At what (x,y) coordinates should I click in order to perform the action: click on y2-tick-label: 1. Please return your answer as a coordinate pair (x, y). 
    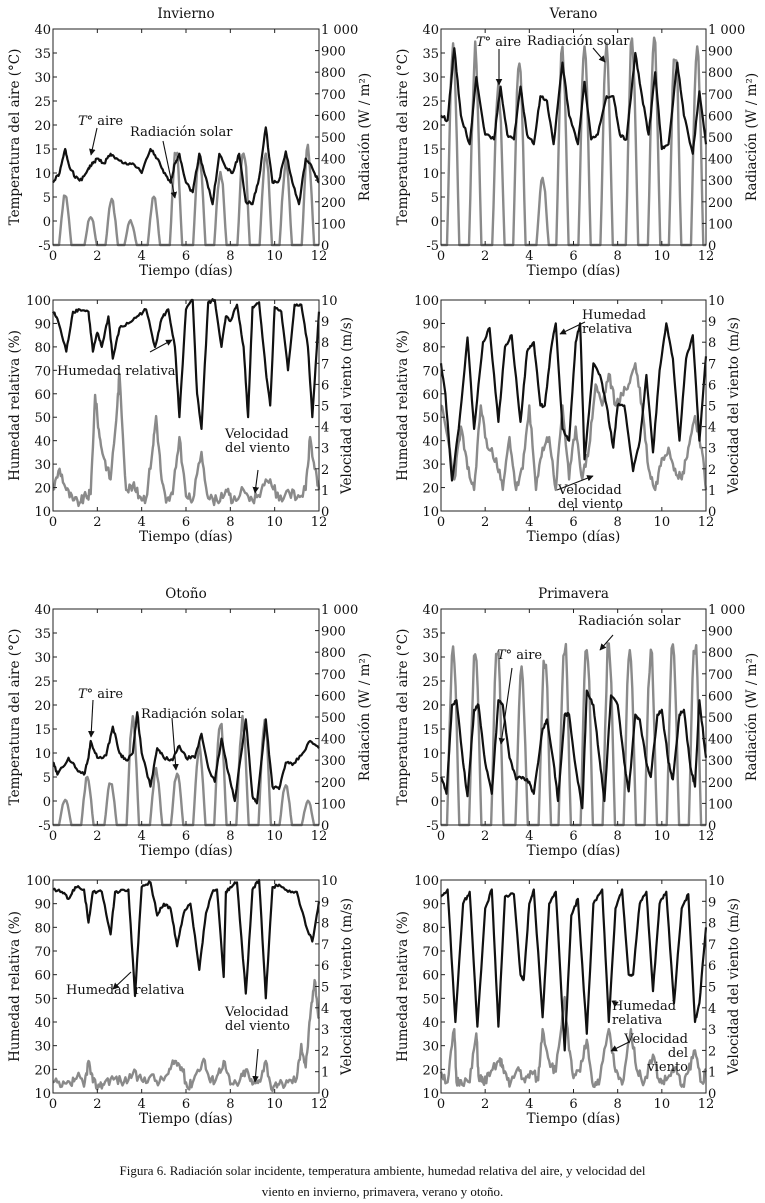
    Looking at the image, I should click on (712, 1073).